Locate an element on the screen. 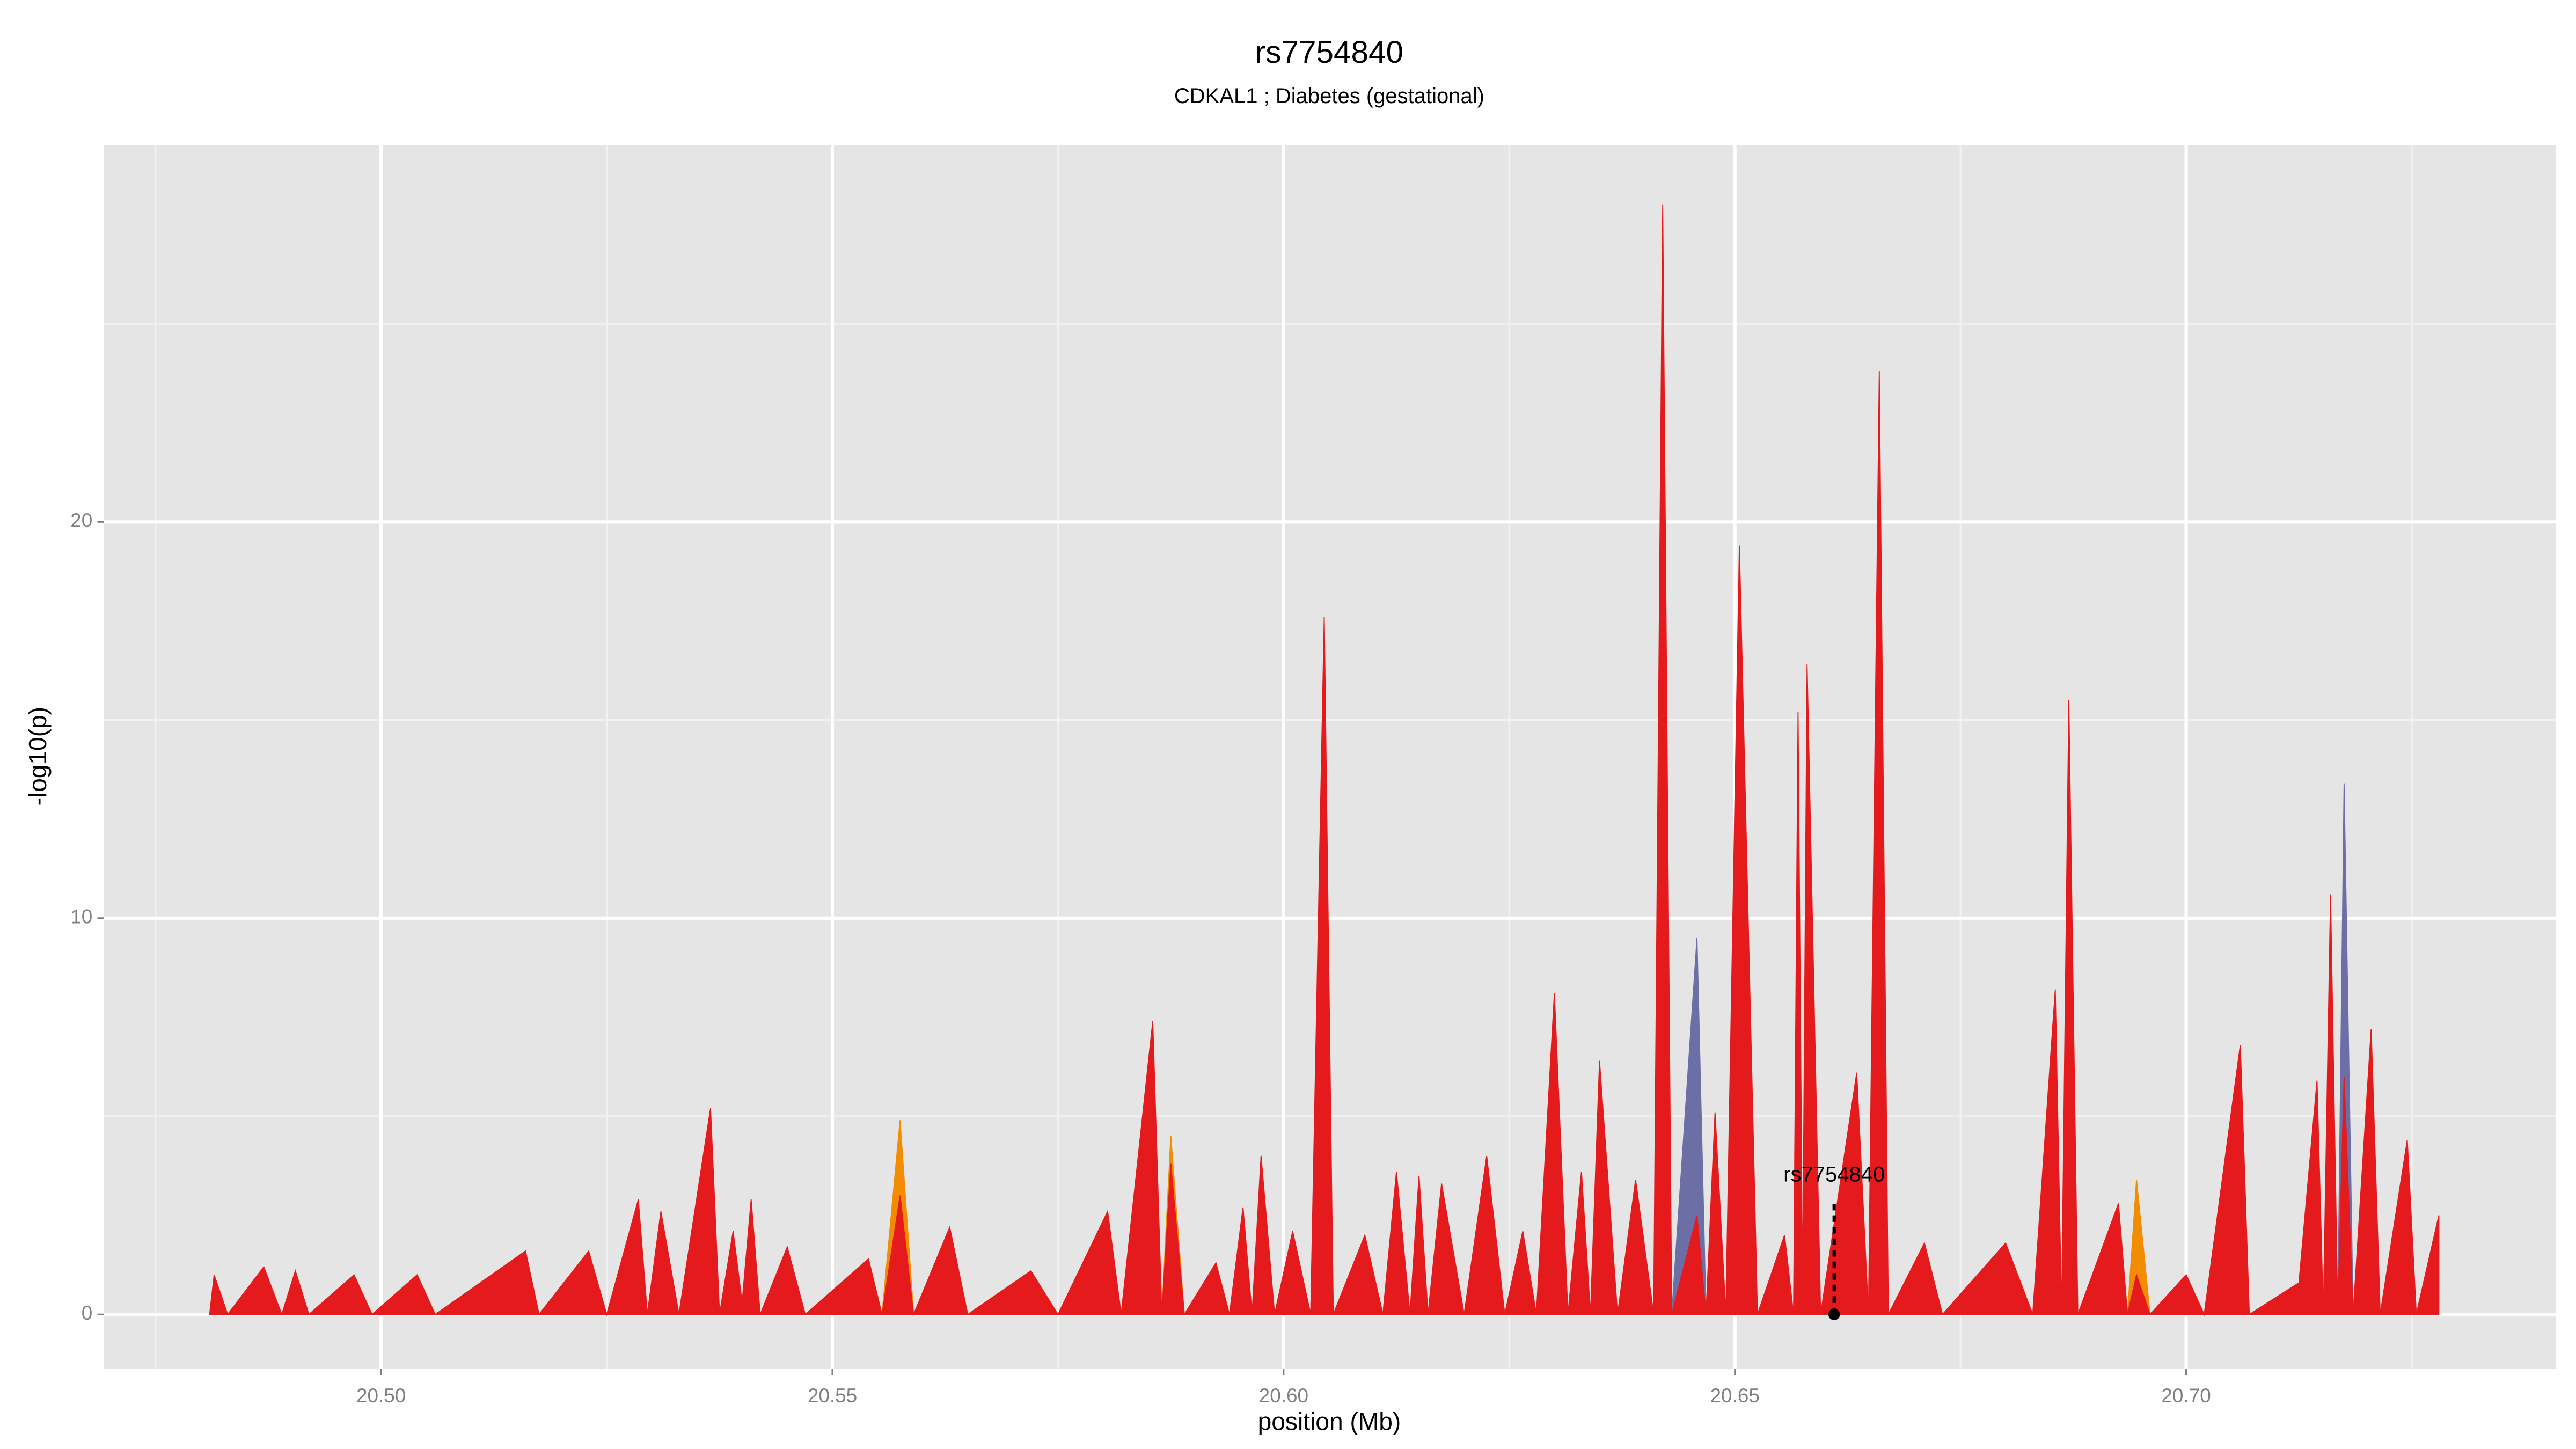  y-tick-label: 20 is located at coordinates (81, 520).